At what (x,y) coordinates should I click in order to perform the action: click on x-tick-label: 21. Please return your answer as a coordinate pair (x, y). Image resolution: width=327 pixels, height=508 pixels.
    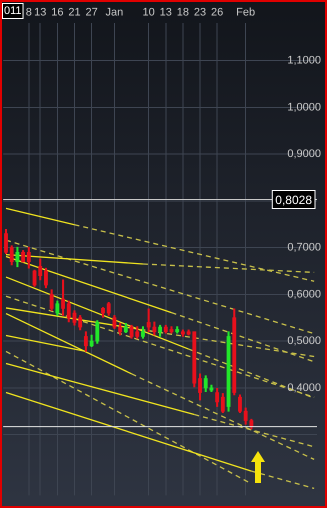
    Looking at the image, I should click on (74, 12).